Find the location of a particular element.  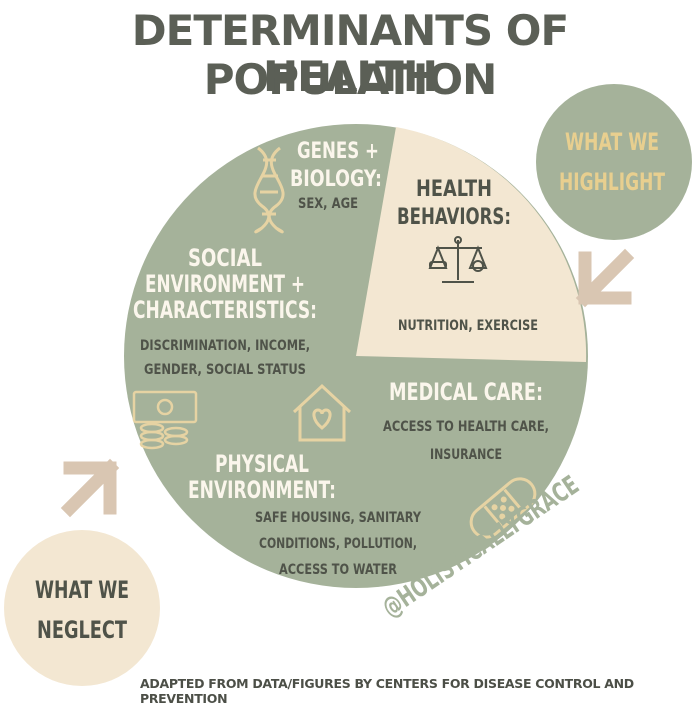

social-detail-1: DISCRIMINATION, INCOME, is located at coordinates (225, 346).